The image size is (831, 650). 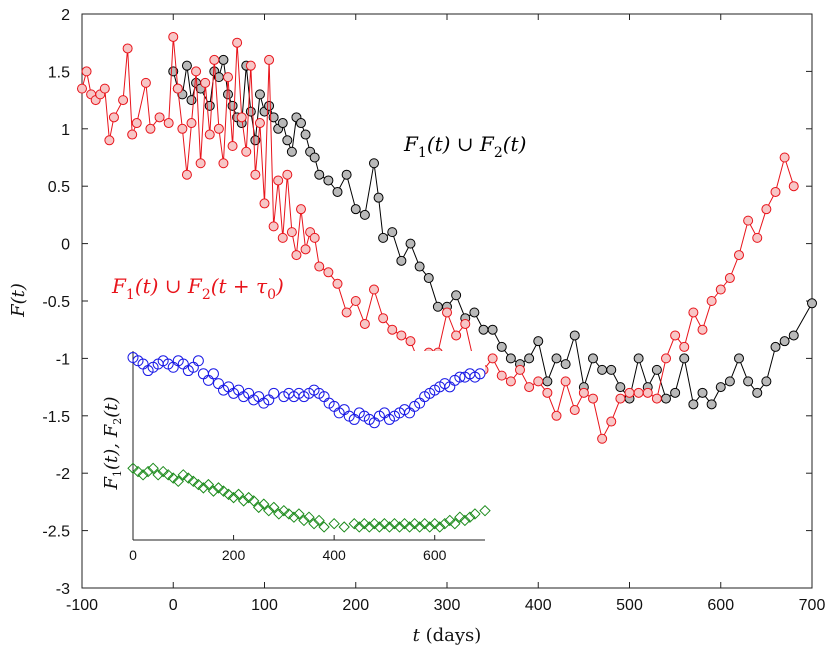 I want to click on inset-series, so click(x=309, y=442).